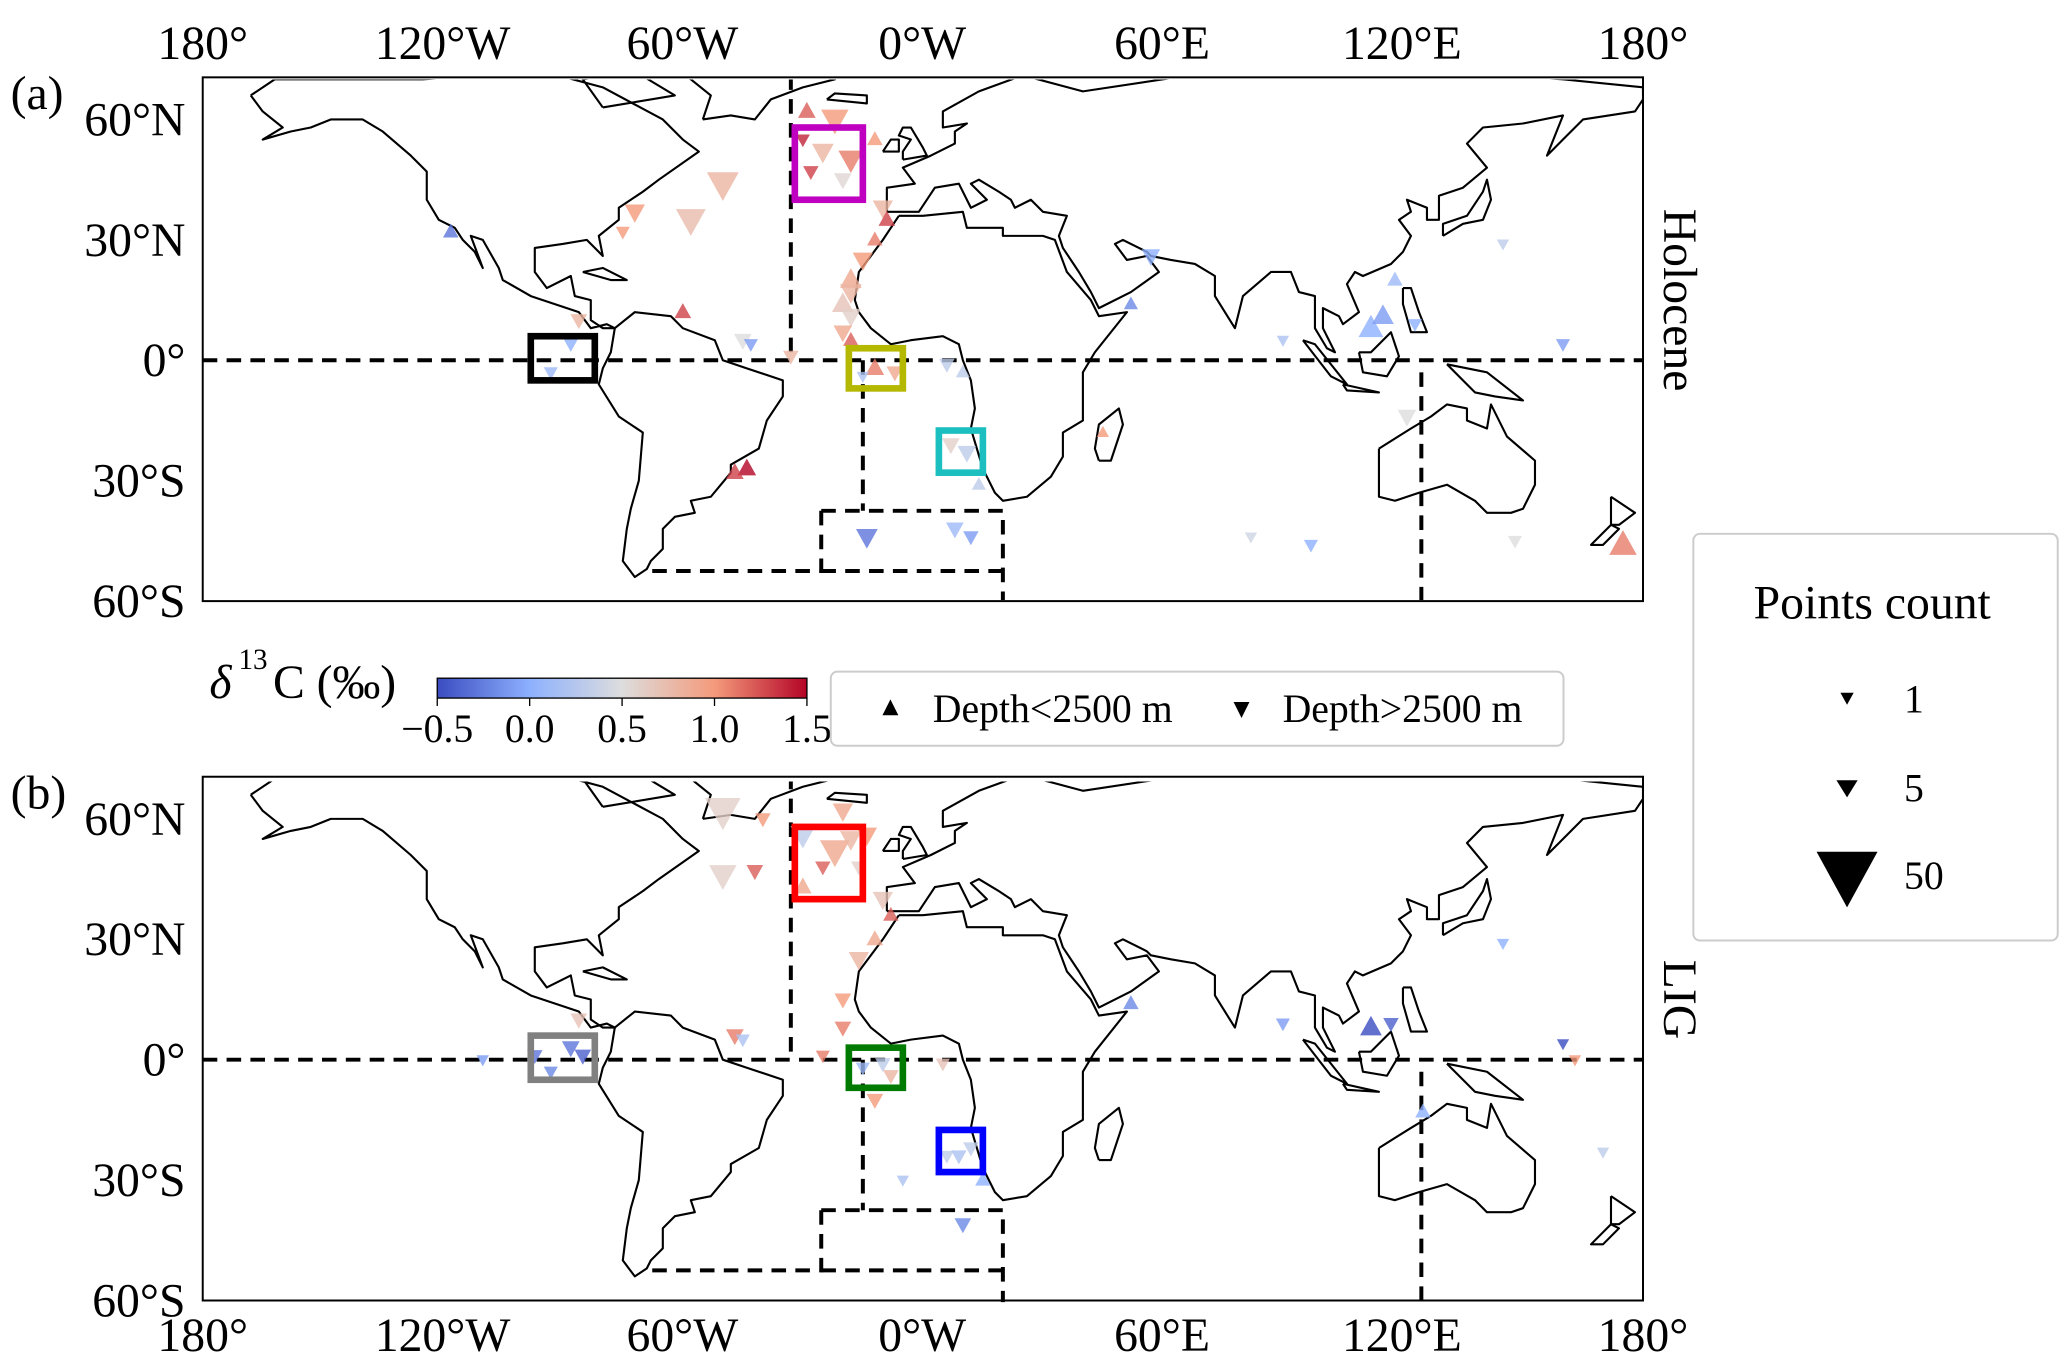 The image size is (2067, 1367). Describe the element at coordinates (622, 729) in the screenshot. I see `colorbar-tick-label: 0.5` at that location.